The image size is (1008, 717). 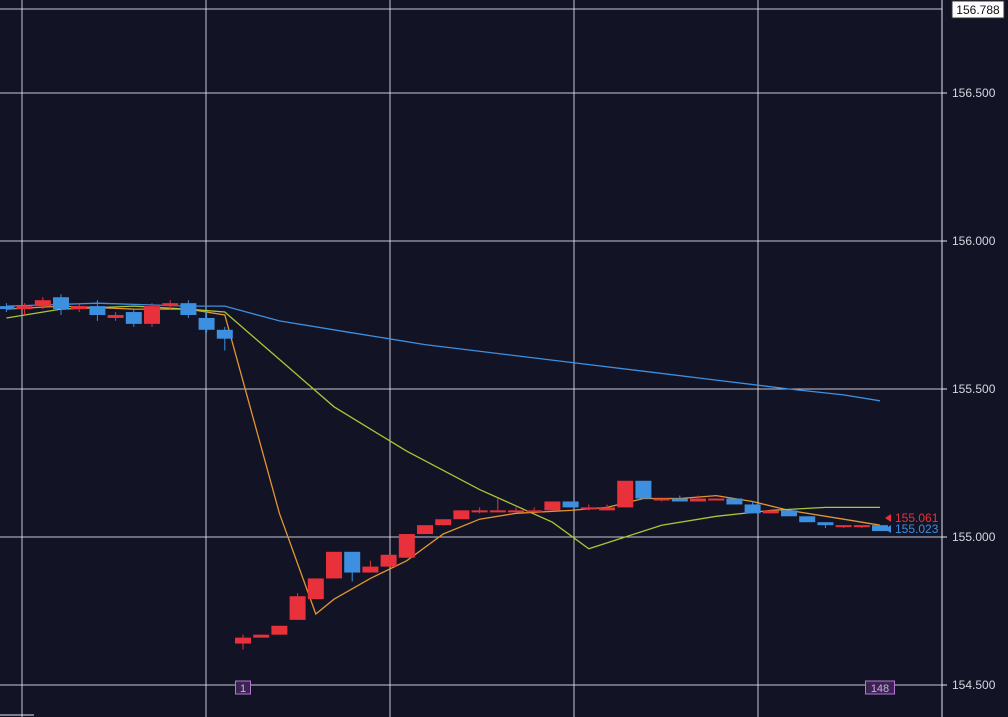 What do you see at coordinates (565, 687) in the screenshot?
I see `bar-markers: 1 148` at bounding box center [565, 687].